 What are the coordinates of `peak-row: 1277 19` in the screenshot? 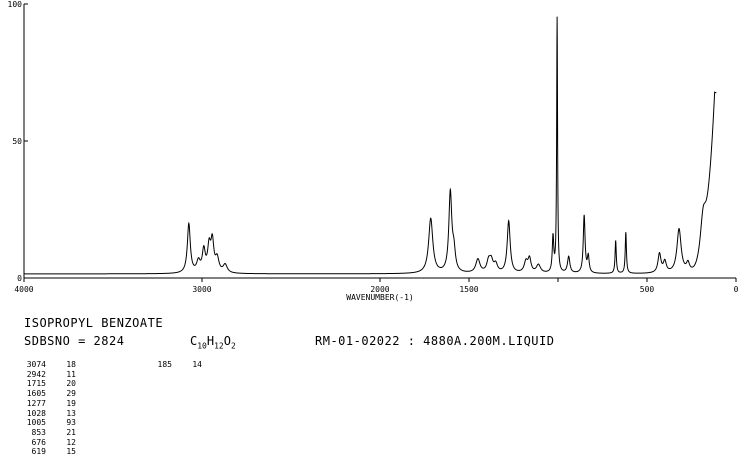 It's located at (43, 404).